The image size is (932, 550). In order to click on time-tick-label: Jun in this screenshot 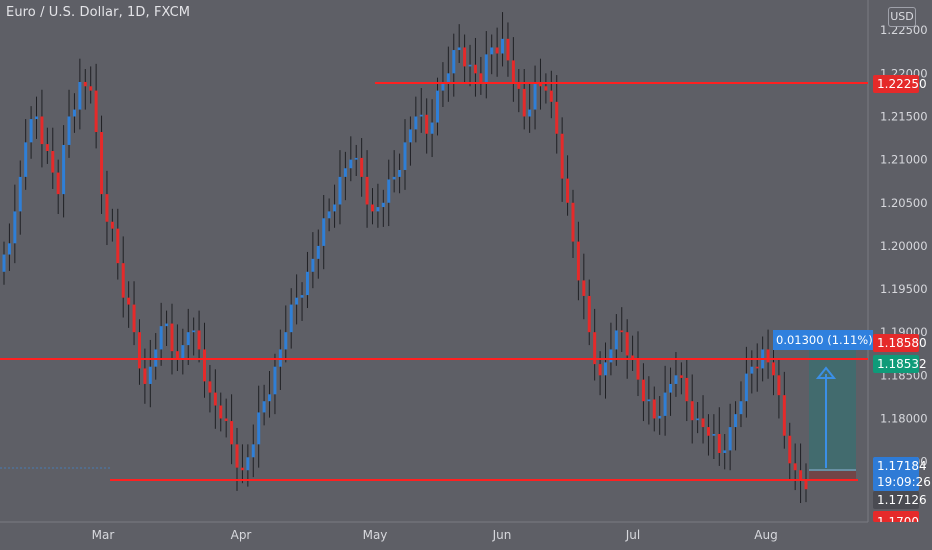, I will do `click(502, 535)`.